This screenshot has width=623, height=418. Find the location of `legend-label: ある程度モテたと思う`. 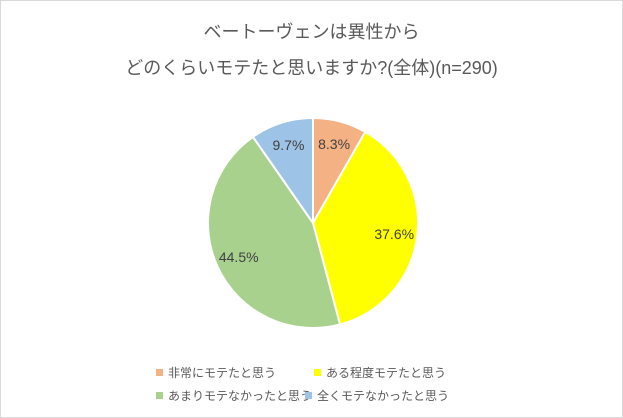

legend-label: ある程度モテたと思う is located at coordinates (386, 373).